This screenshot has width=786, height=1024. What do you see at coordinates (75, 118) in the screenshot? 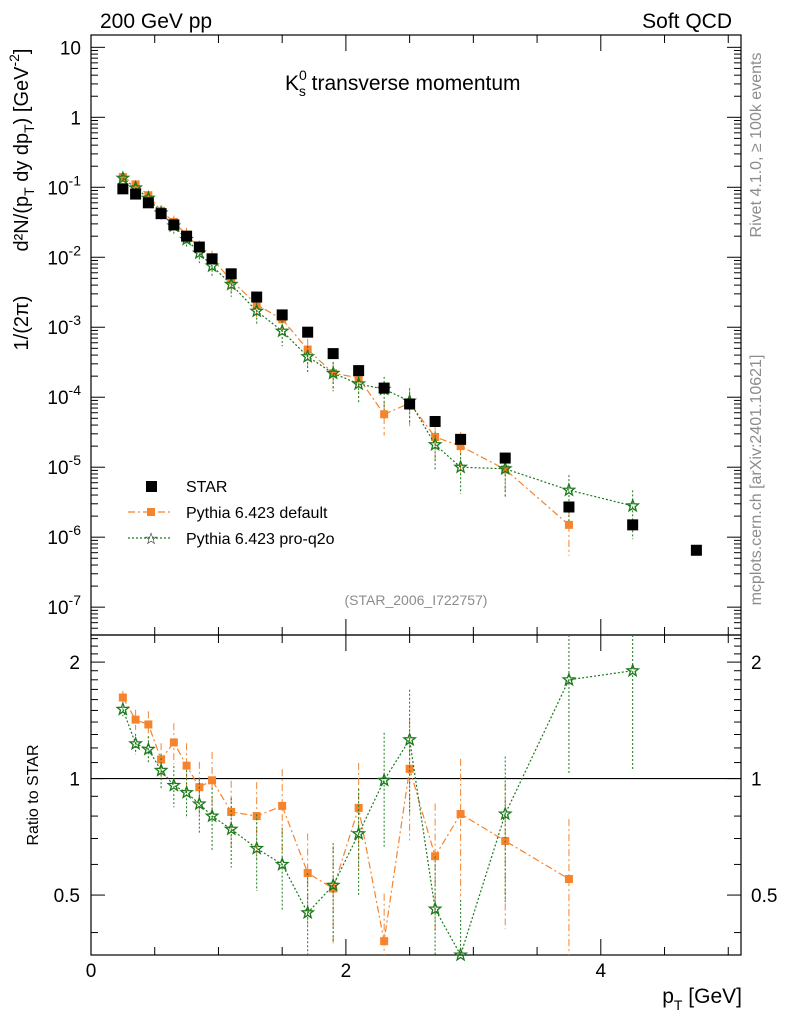
I see `y-tick-label: 1` at bounding box center [75, 118].